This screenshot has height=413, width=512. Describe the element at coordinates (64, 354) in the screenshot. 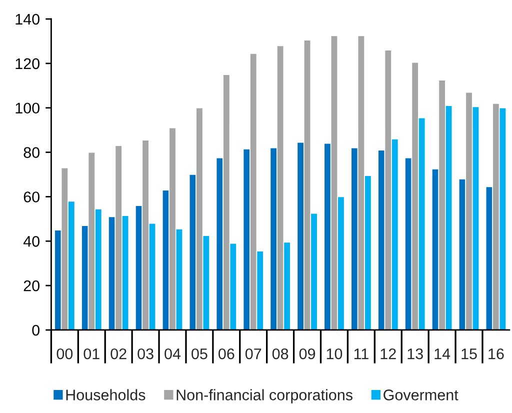

I see `x-tick-label: 00` at that location.